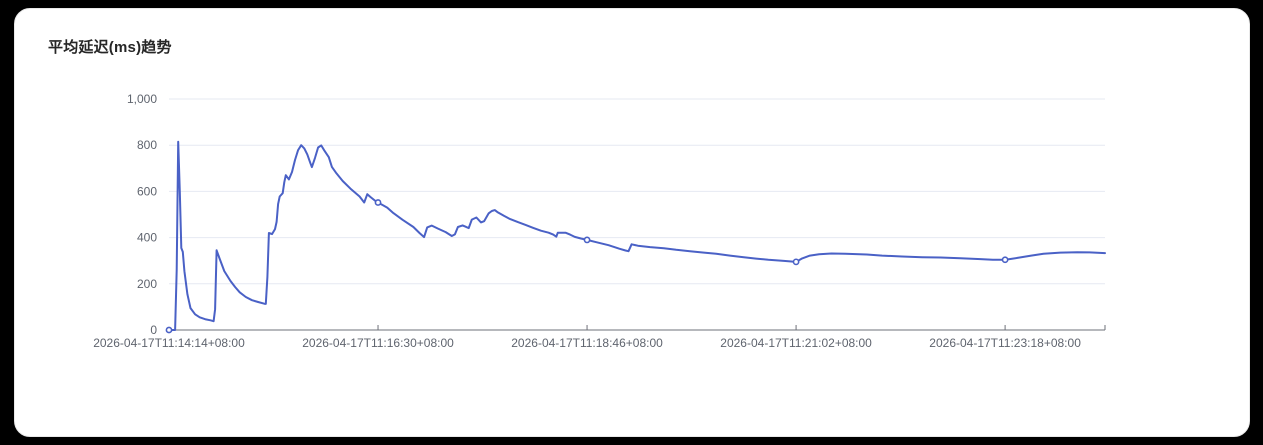  What do you see at coordinates (147, 284) in the screenshot?
I see `y-axis-label: 200` at bounding box center [147, 284].